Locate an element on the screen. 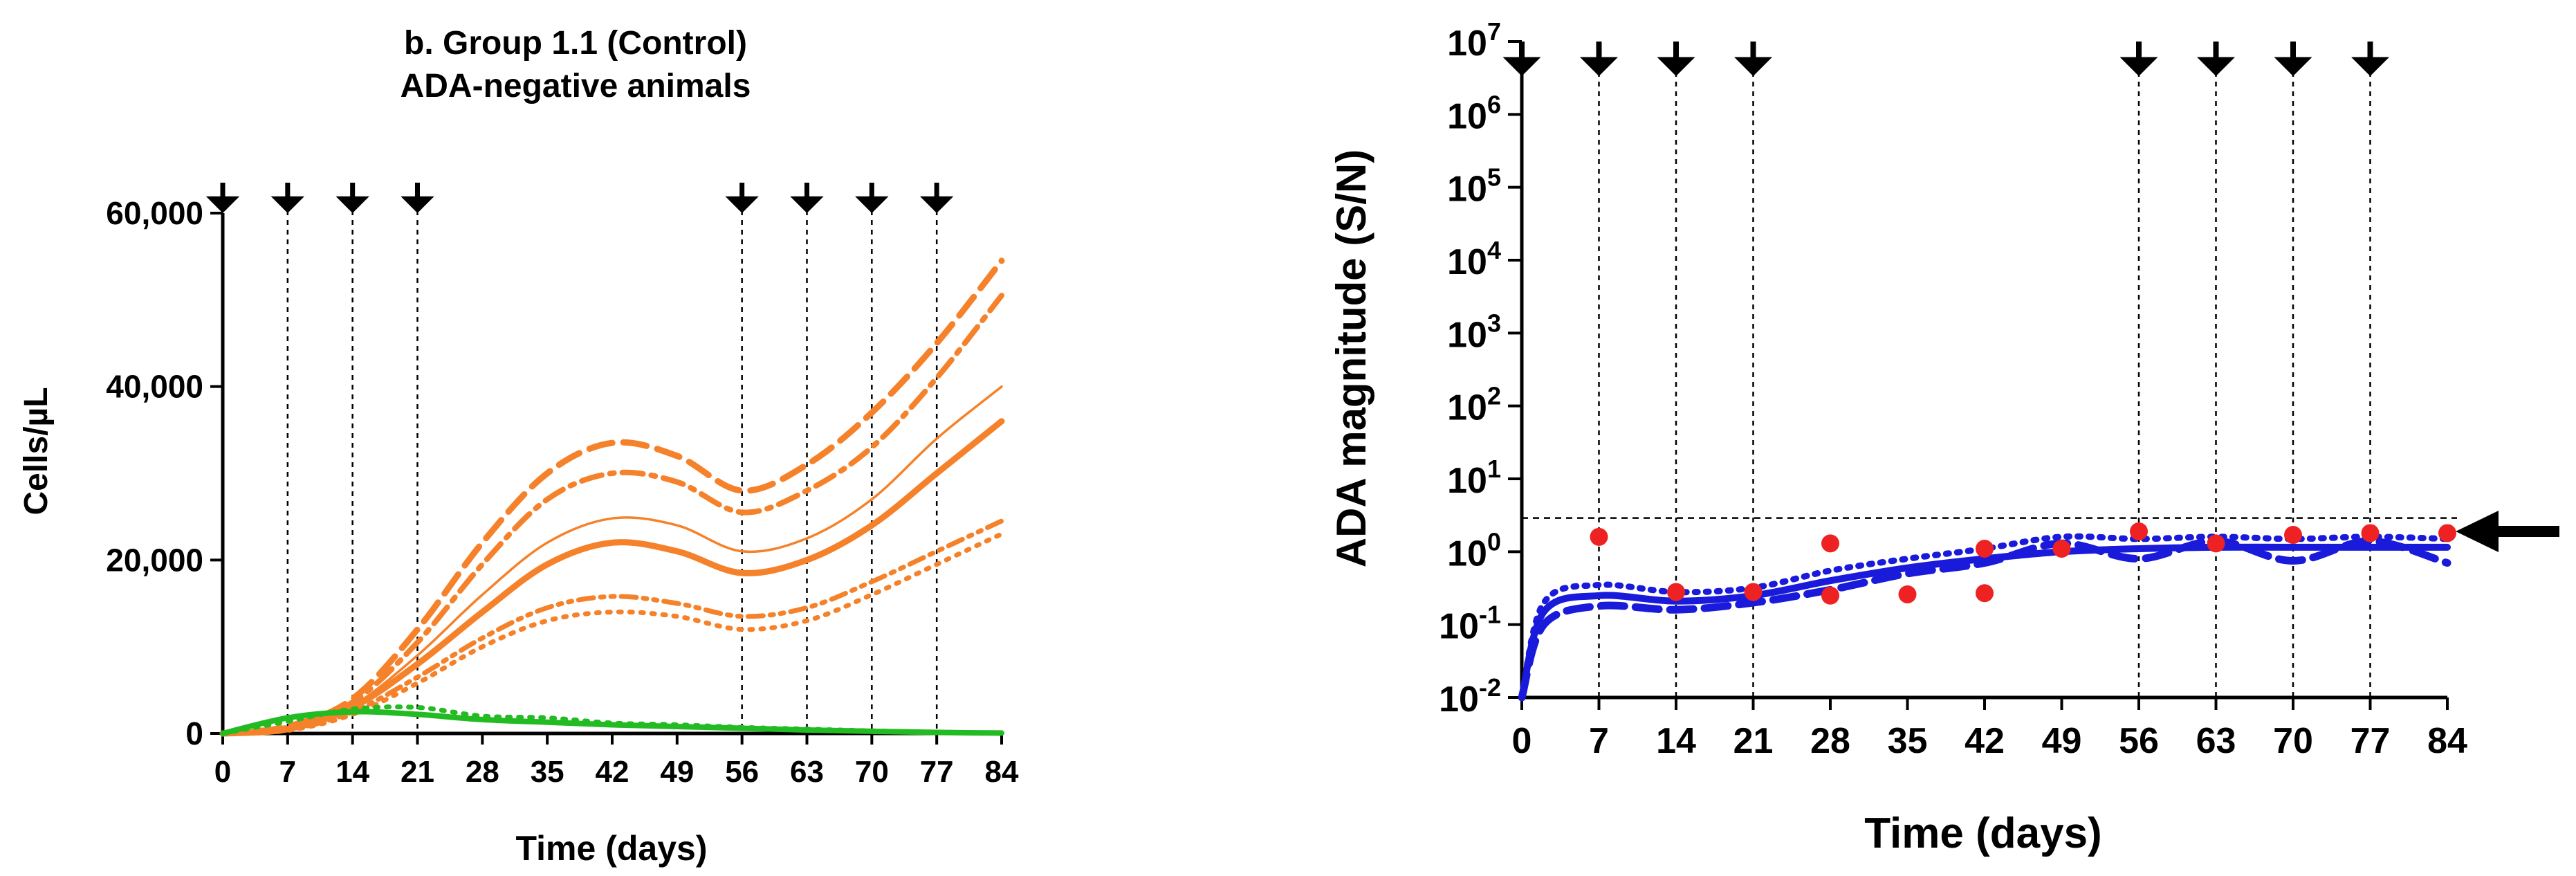 Image resolution: width=2576 pixels, height=876 pixels. y-tick-label: 10⁻¹ is located at coordinates (1470, 624).